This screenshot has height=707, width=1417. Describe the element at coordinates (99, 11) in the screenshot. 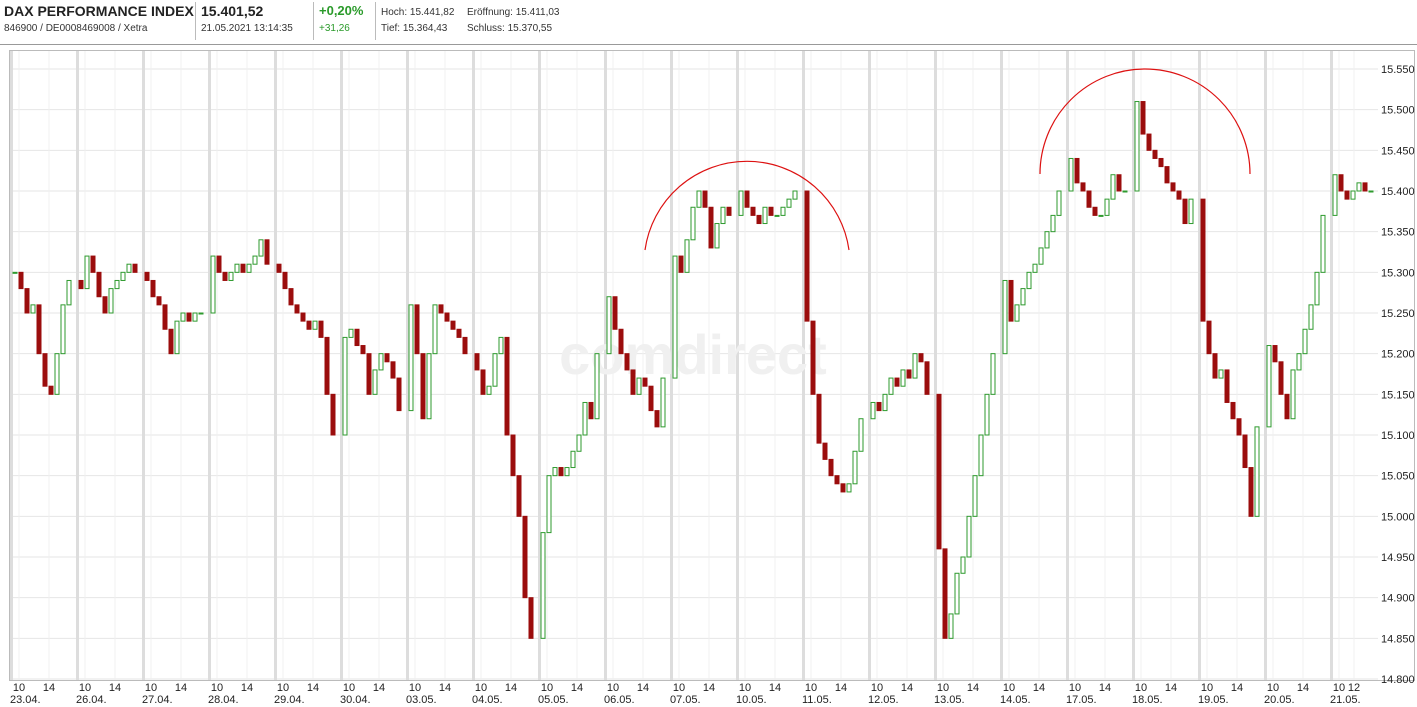

I see `index-name: DAX PERFORMANCE INDEX` at that location.